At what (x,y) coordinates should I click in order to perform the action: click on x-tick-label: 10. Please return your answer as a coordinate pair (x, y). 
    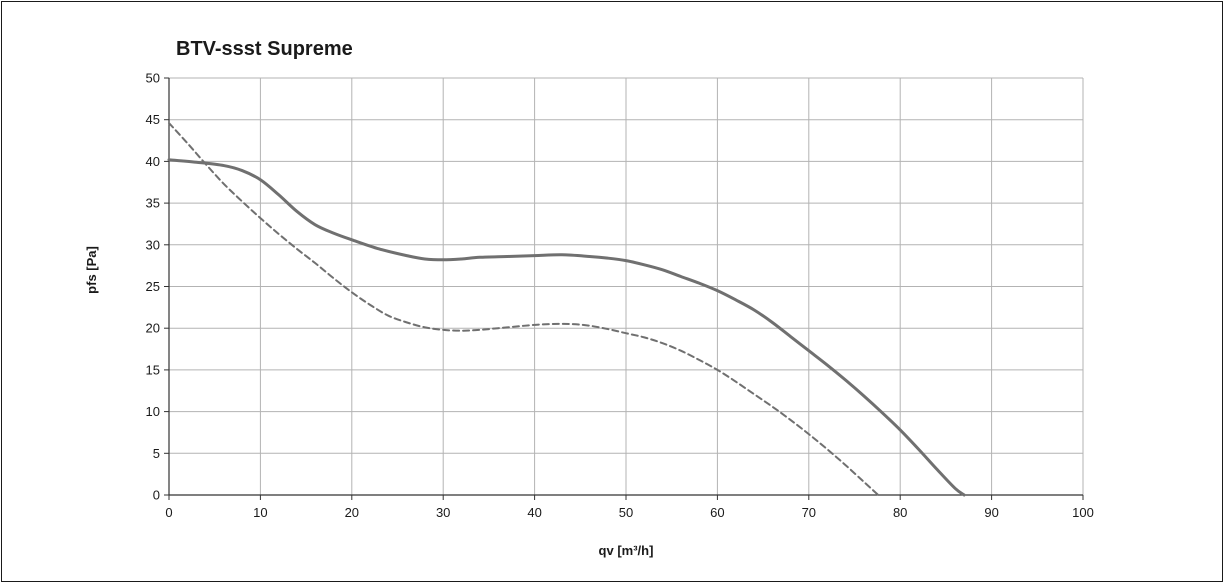
    Looking at the image, I should click on (260, 512).